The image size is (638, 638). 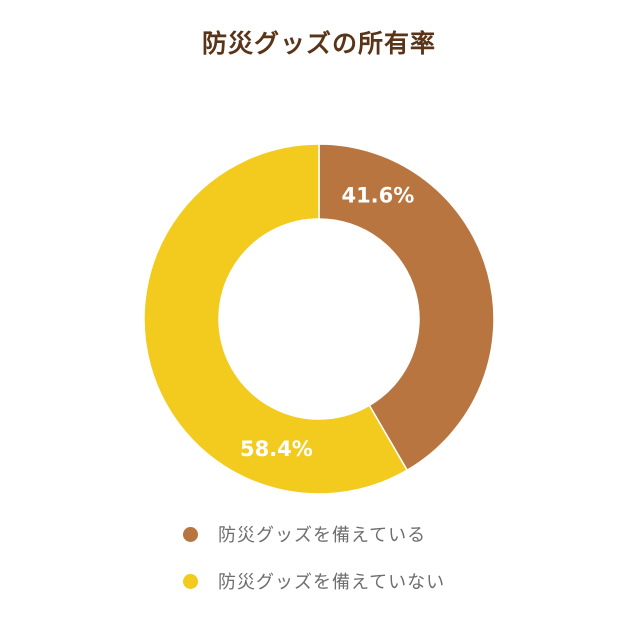 What do you see at coordinates (276, 449) in the screenshot?
I see `slice-label-not-have: 58.4%` at bounding box center [276, 449].